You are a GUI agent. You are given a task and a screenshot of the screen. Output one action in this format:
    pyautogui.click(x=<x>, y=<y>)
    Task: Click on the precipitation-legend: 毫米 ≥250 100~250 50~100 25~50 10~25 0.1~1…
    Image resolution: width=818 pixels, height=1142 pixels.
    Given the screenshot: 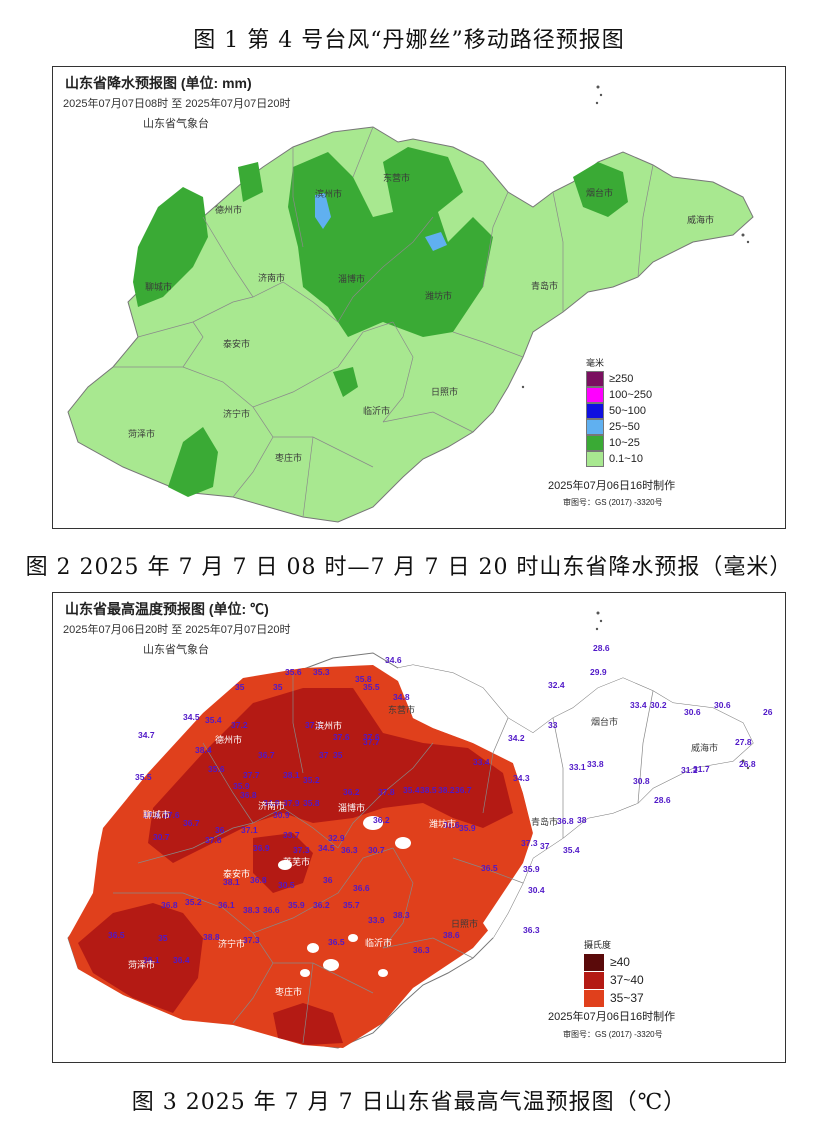 What is the action you would take?
    pyautogui.click(x=619, y=411)
    